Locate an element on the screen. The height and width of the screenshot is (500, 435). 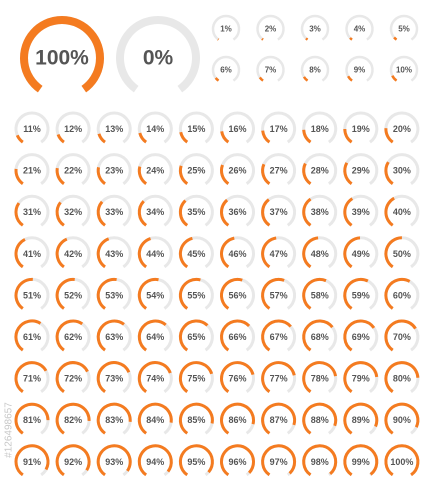
gauge-label: 35% is located at coordinates (196, 212).